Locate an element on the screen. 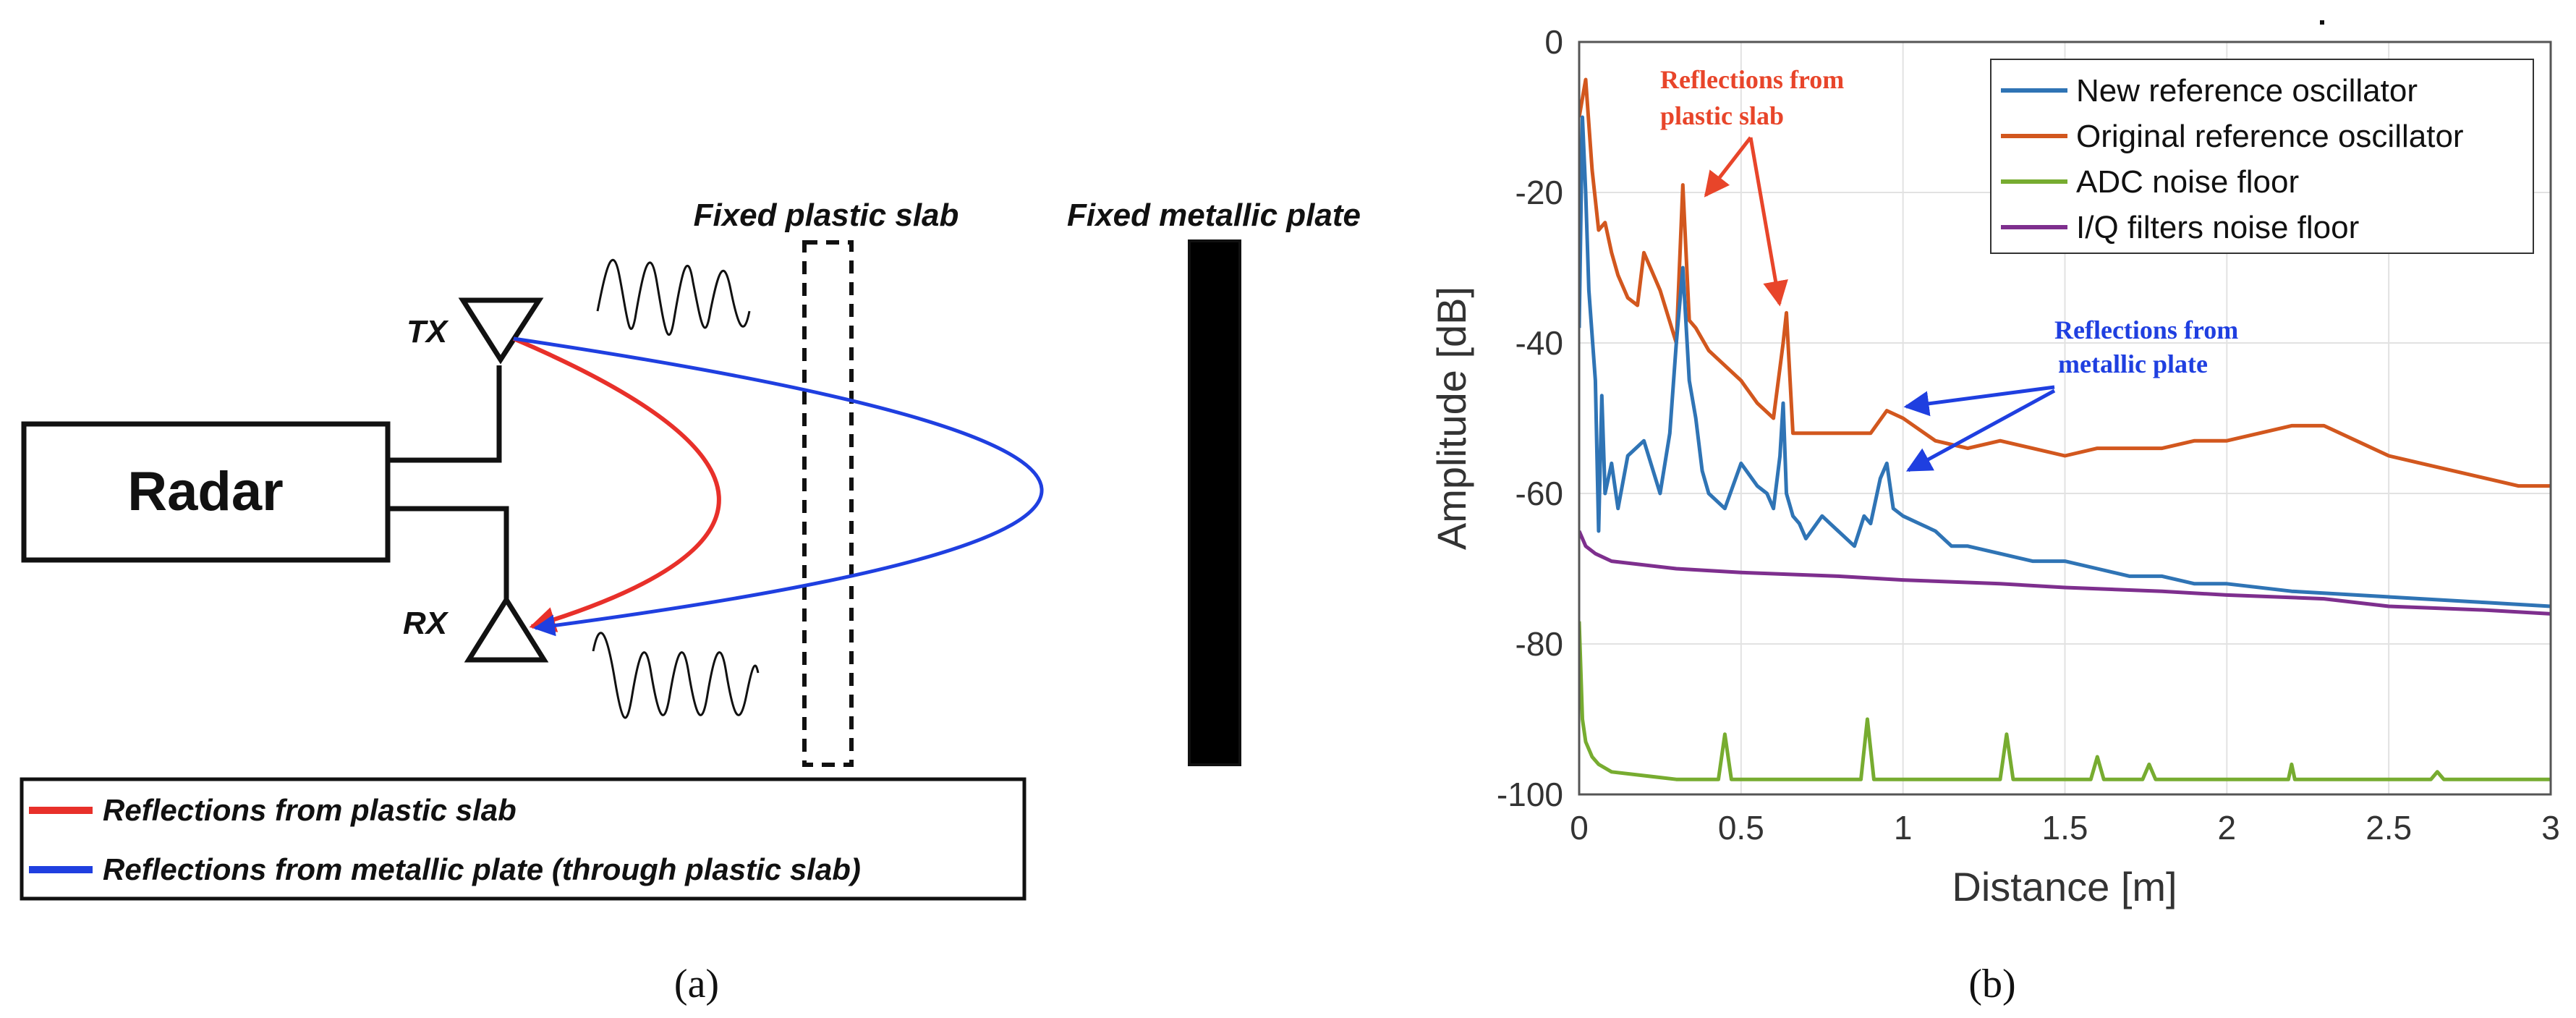 The image size is (2576, 1018). rx-antenna-icon is located at coordinates (506, 629).